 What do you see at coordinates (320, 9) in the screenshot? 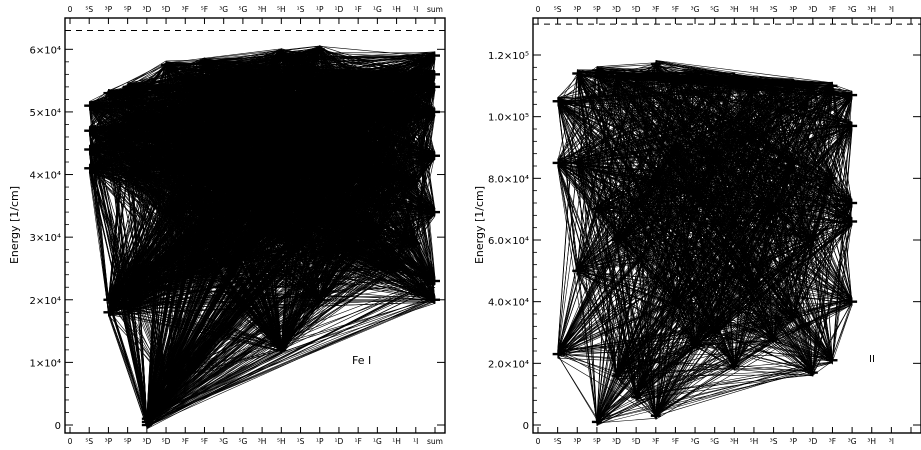
I see `top-category-label: ¹P` at bounding box center [320, 9].